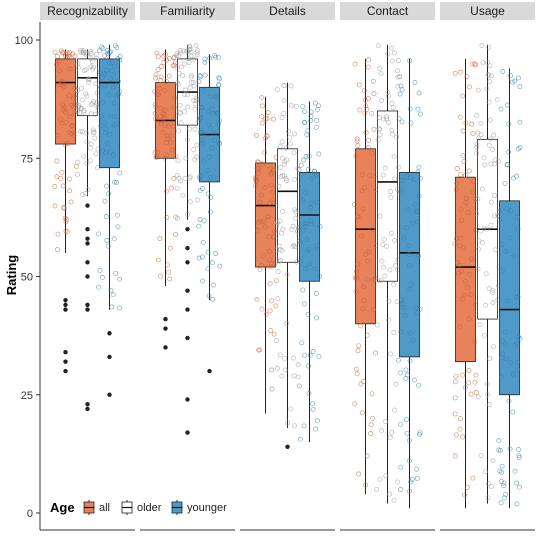  What do you see at coordinates (27, 278) in the screenshot?
I see `y-tick-label: 50` at bounding box center [27, 278].